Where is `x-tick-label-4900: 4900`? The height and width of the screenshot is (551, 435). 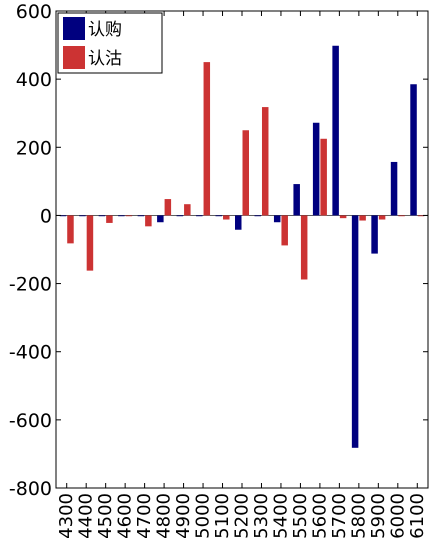
x-tick-label-4900: 4900 is located at coordinates (183, 516).